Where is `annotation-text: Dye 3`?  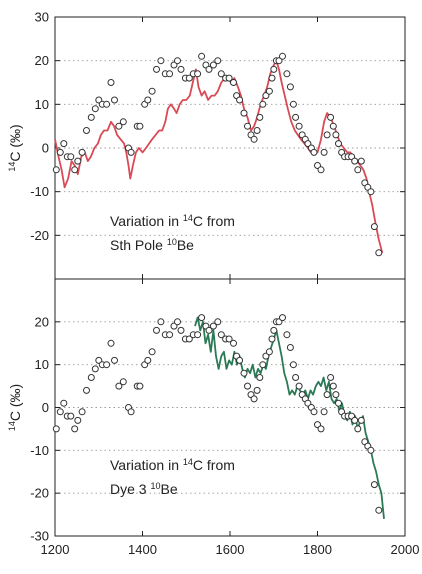 annotation-text: Dye 3 is located at coordinates (130, 489).